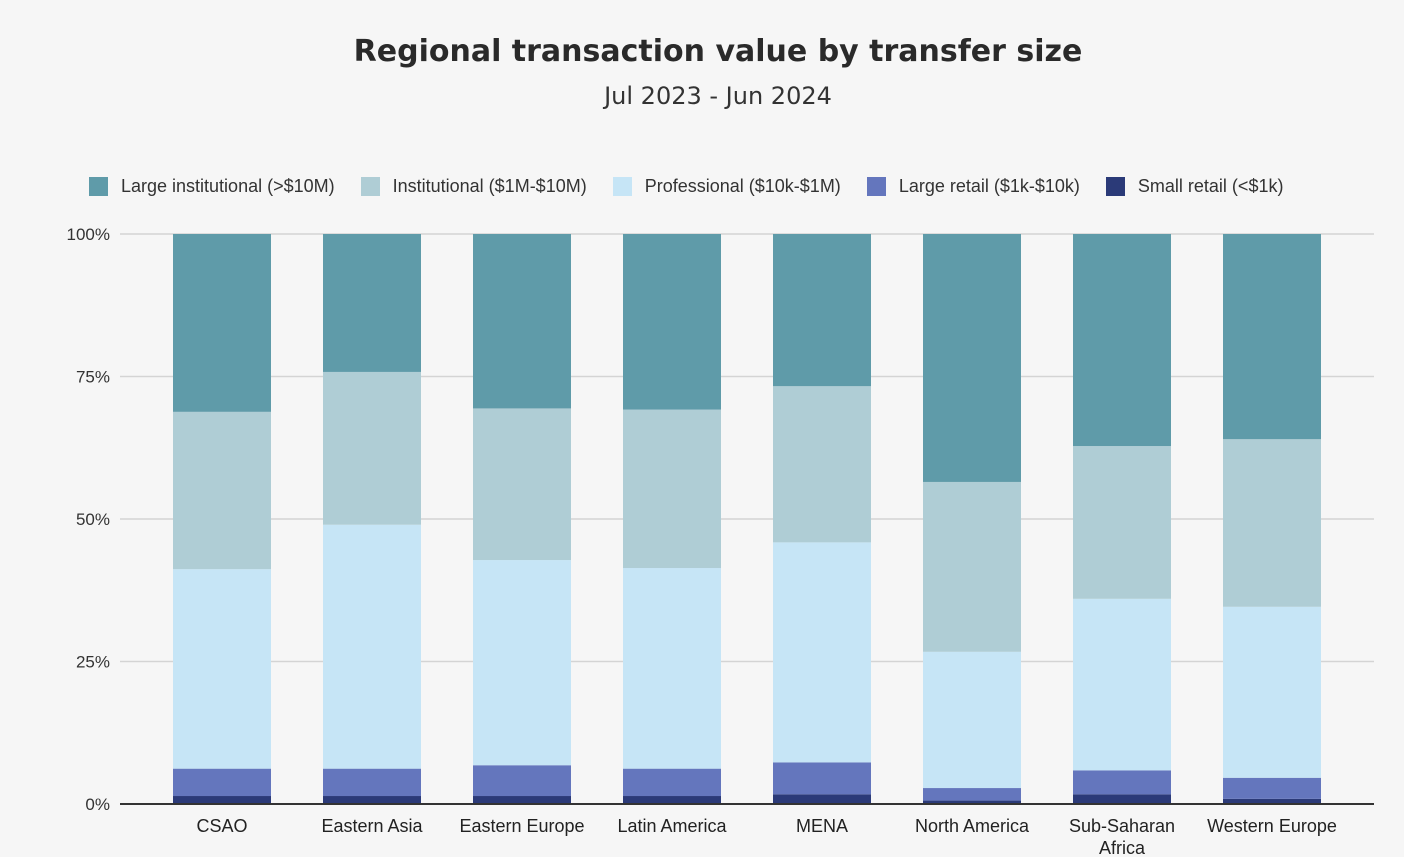  Describe the element at coordinates (1272, 826) in the screenshot. I see `x-tick-label: Western Europe` at that location.